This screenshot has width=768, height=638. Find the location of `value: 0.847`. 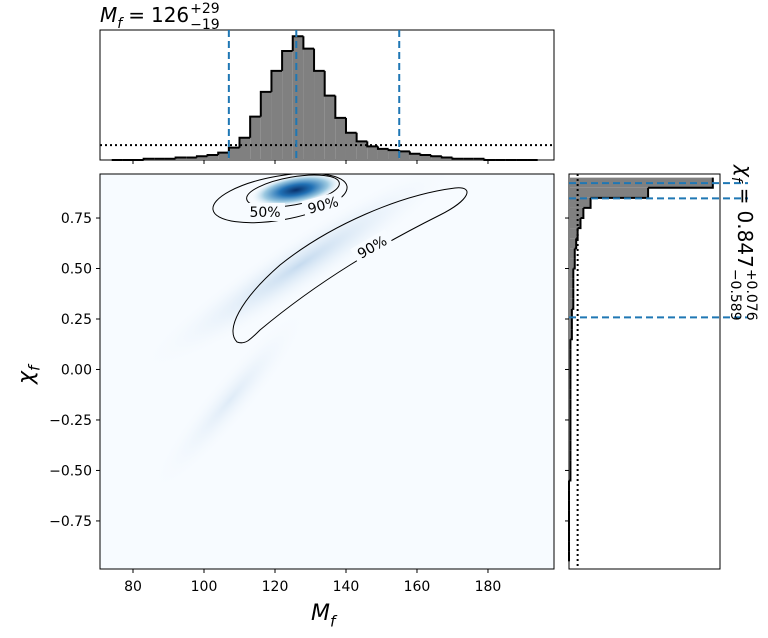

value: 0.847 is located at coordinates (745, 239).